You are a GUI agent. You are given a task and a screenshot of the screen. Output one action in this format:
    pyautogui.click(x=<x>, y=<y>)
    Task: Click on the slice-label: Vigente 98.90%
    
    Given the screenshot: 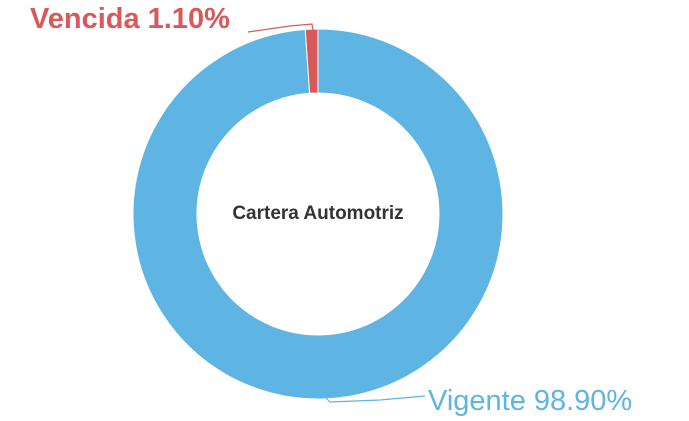 What is the action you would take?
    pyautogui.click(x=530, y=401)
    